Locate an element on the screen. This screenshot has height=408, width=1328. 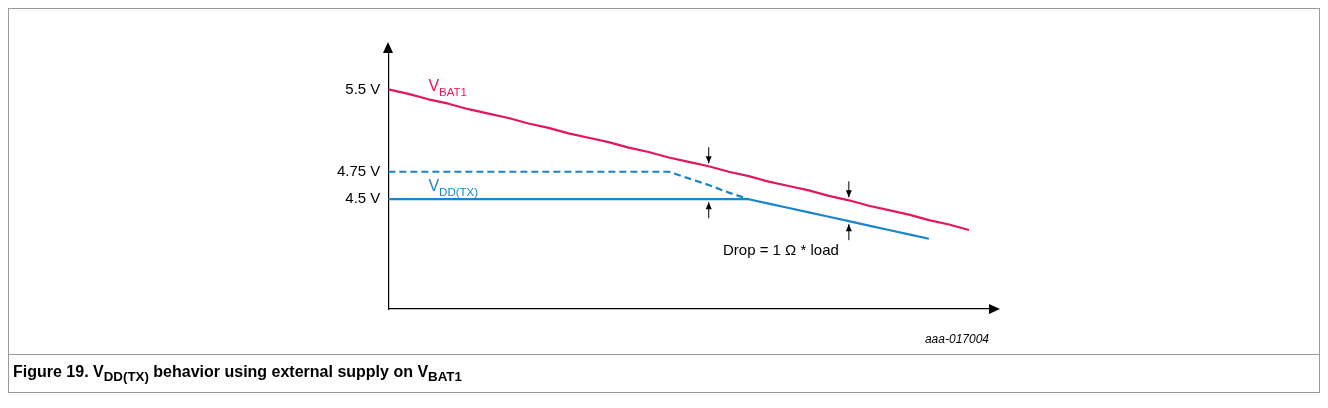
y-tick-label: 4.5 V is located at coordinates (363, 198).